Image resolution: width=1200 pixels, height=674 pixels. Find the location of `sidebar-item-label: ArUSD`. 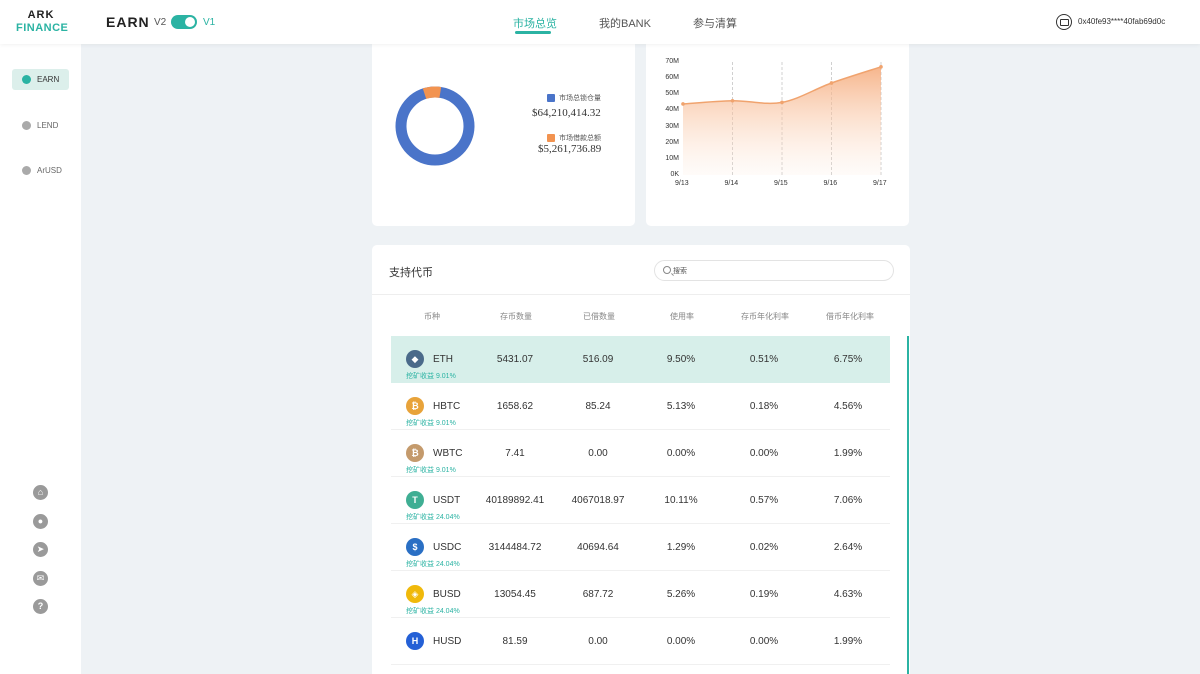

sidebar-item-label: ArUSD is located at coordinates (49, 170).